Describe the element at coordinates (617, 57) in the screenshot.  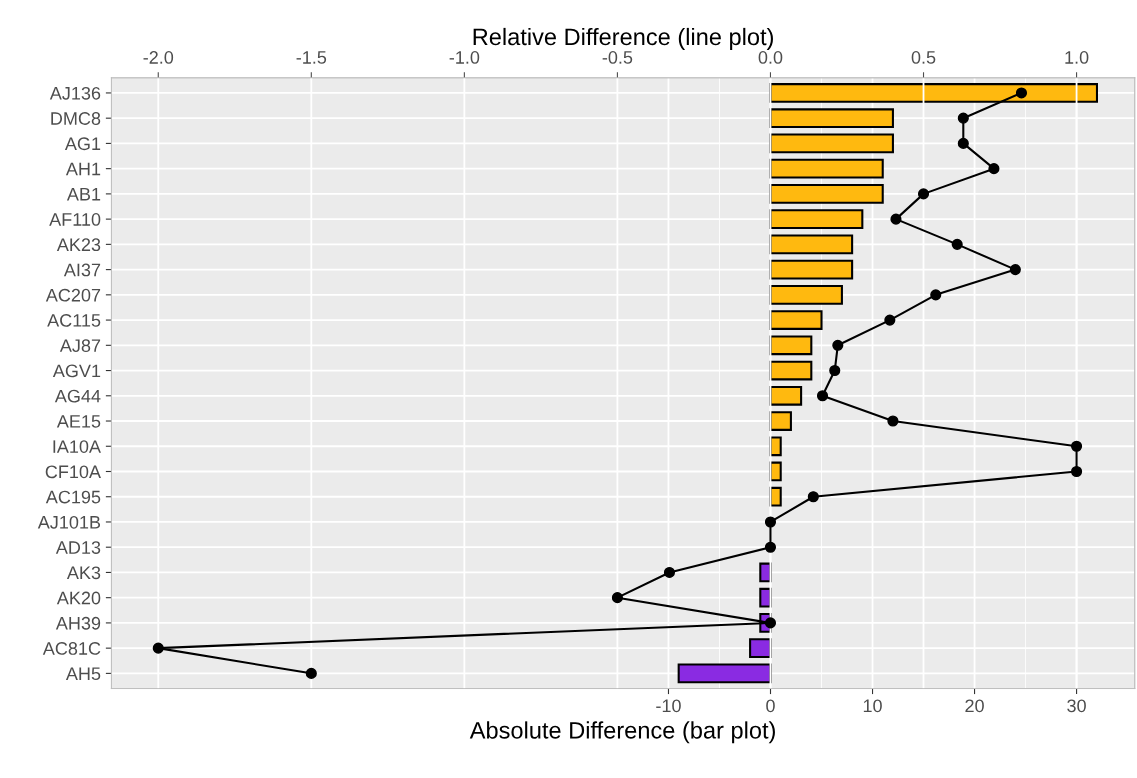
I see `x2-tick-label: -0.5` at that location.